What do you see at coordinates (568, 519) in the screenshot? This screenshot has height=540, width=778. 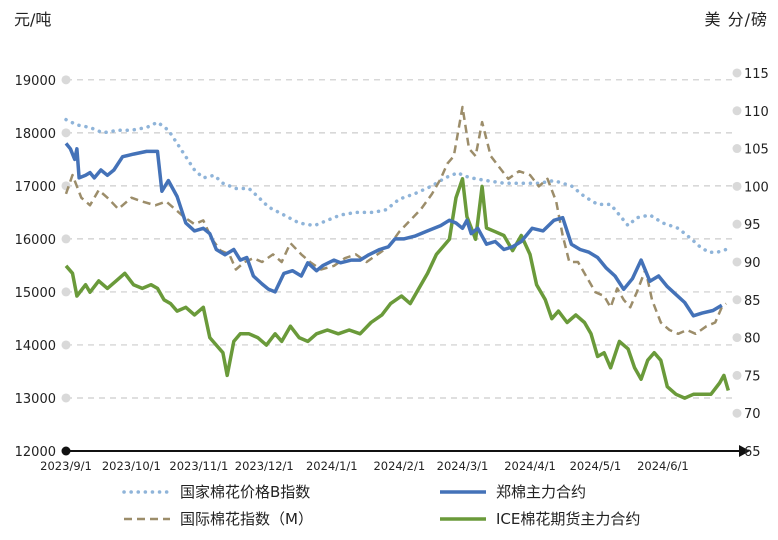 I see `legend-label: ICE棉花期货主力合约` at bounding box center [568, 519].